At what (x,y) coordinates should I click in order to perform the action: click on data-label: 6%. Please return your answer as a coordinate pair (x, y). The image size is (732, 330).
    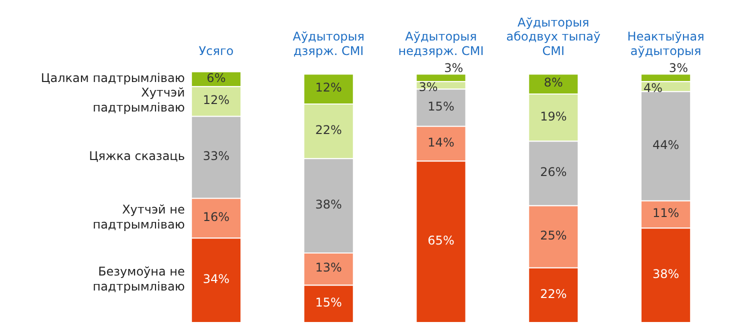
    Looking at the image, I should click on (216, 77).